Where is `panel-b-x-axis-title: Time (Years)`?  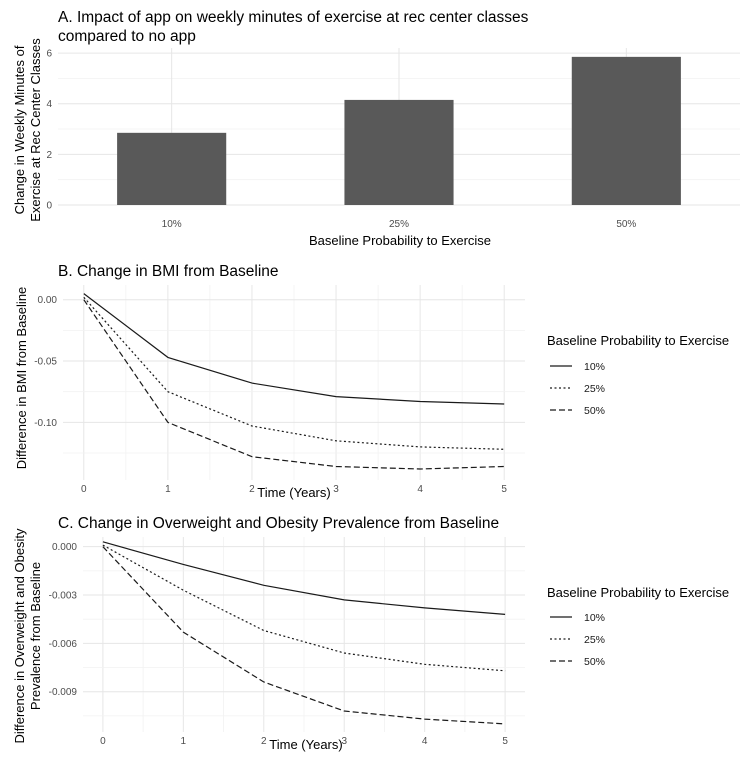
panel-b-x-axis-title: Time (Years) is located at coordinates (293, 492).